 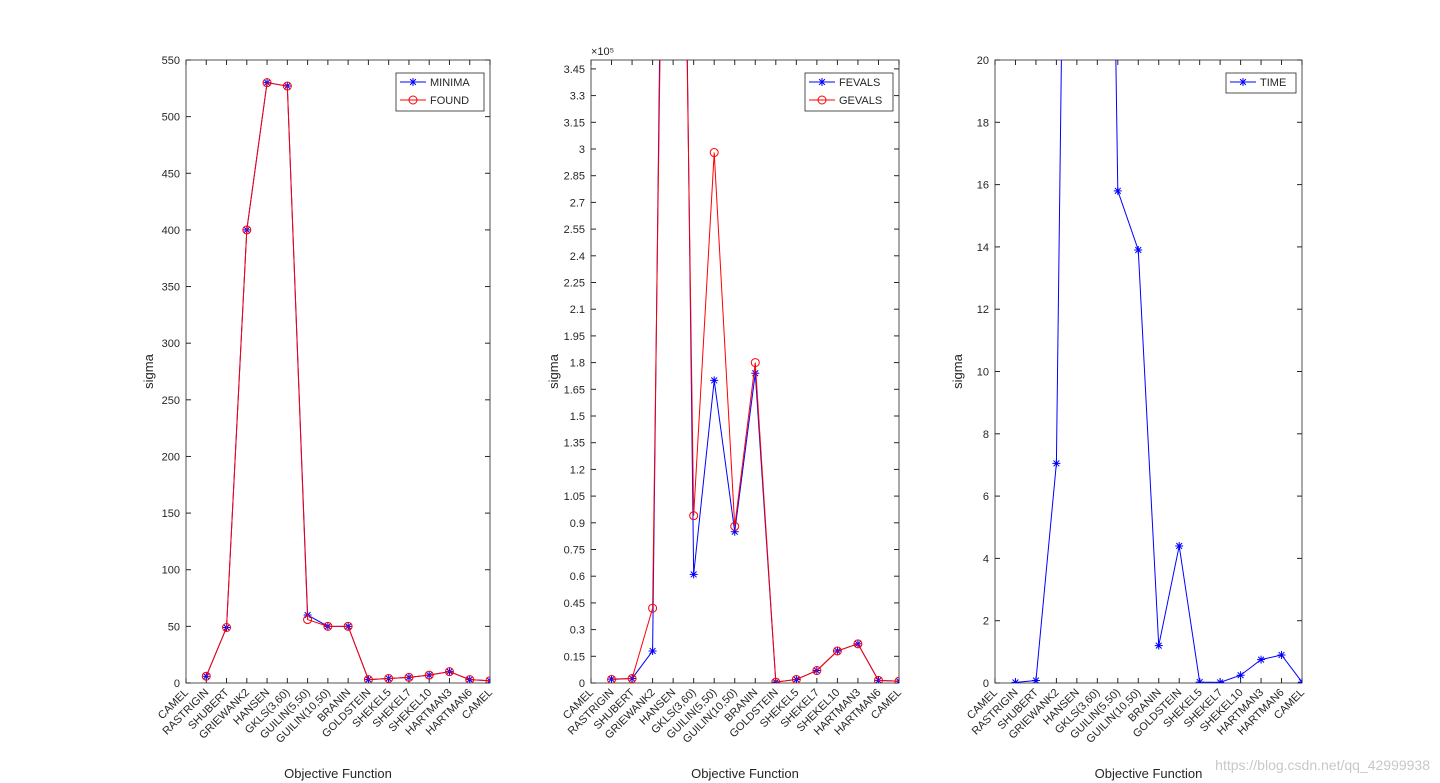 What do you see at coordinates (859, 83) in the screenshot?
I see `legend-label: FEVALS` at bounding box center [859, 83].